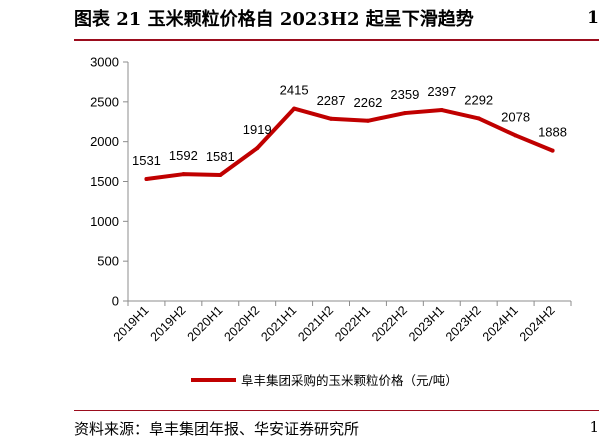 This screenshot has width=599, height=448. What do you see at coordinates (426, 323) in the screenshot?
I see `x-tick-label: 2023H1` at bounding box center [426, 323].